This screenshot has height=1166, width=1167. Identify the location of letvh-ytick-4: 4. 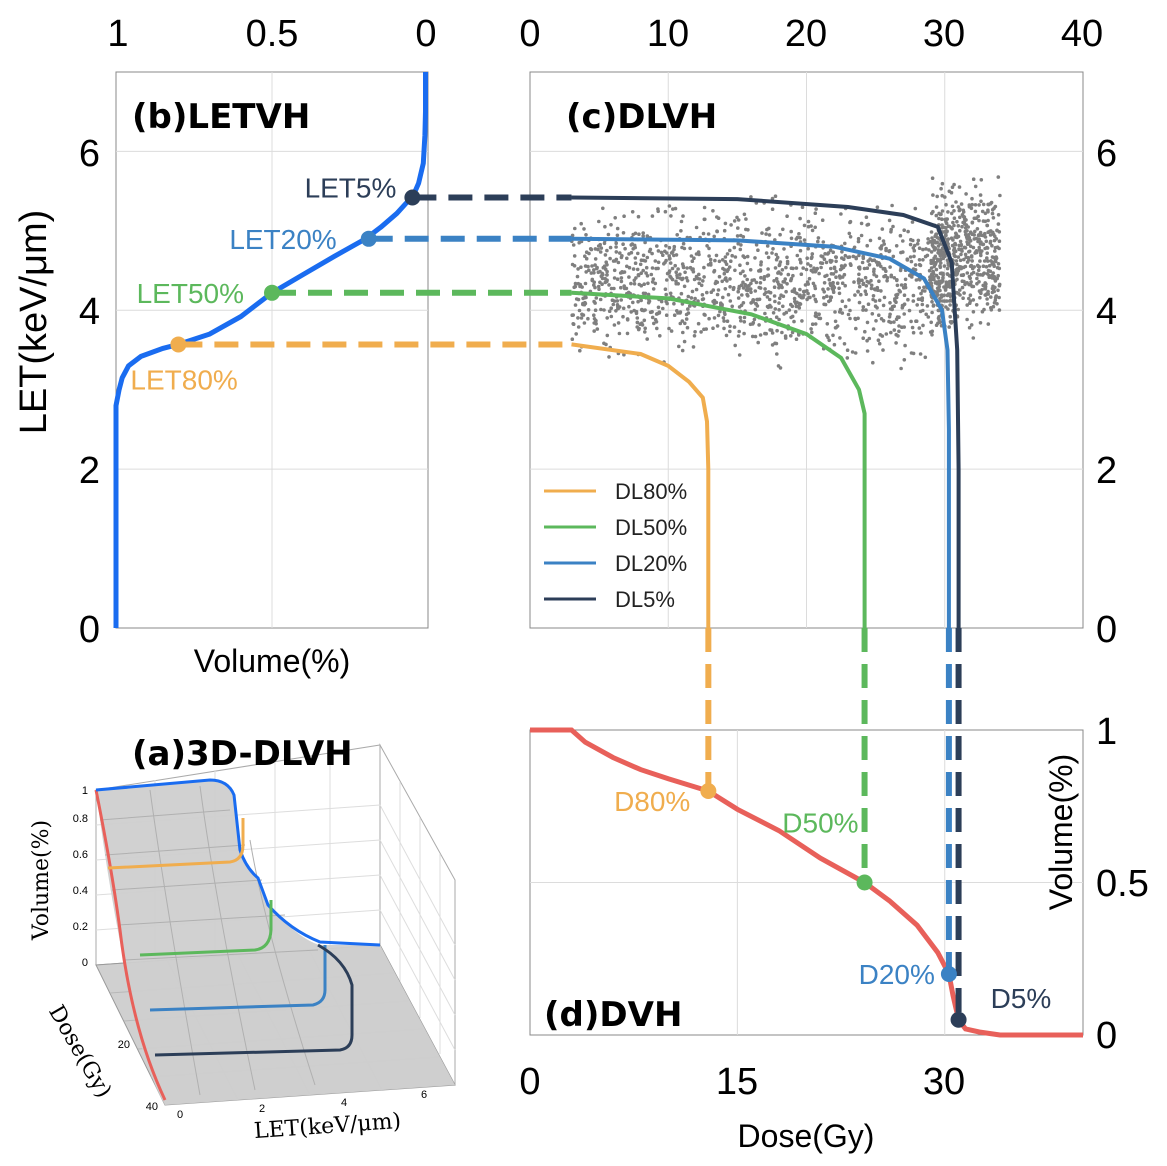
(89, 312).